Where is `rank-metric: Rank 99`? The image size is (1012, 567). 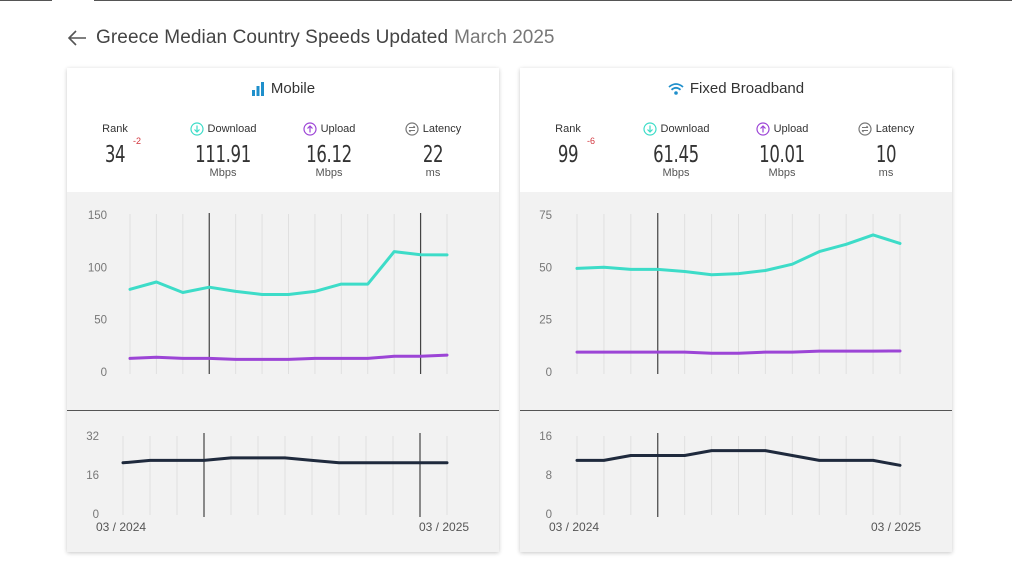
rank-metric: Rank 99 is located at coordinates (568, 145).